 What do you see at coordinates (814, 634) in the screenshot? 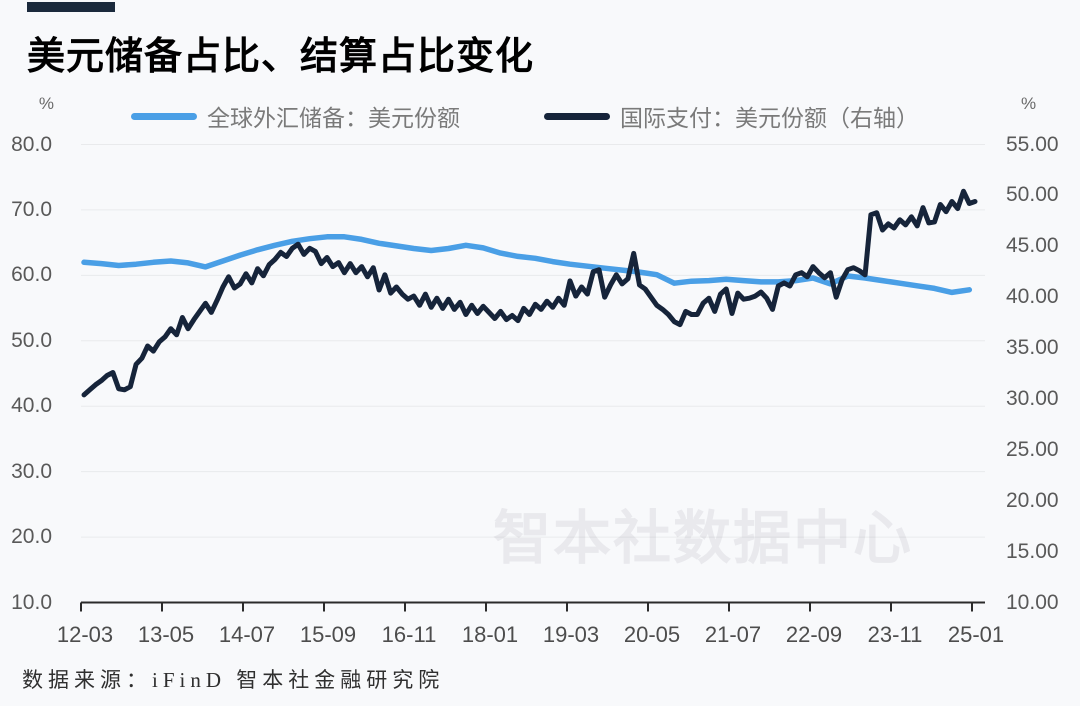
I see `axis-tick-label: 22-09` at bounding box center [814, 634].